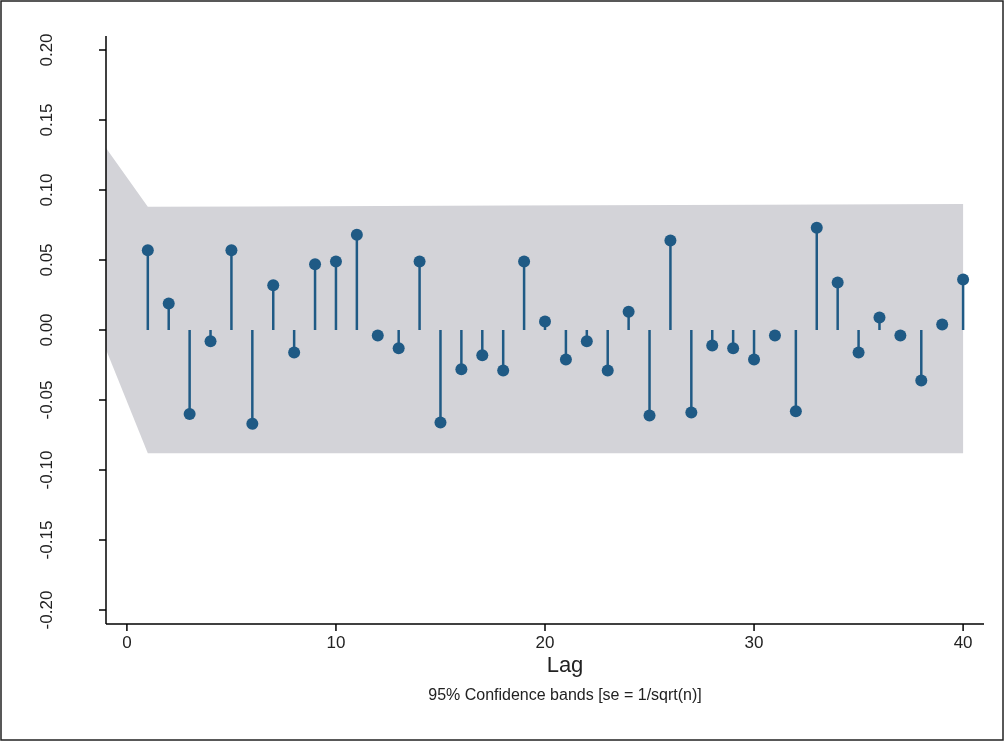  Describe the element at coordinates (46, 540) in the screenshot. I see `y-tick-label: -0.15` at that location.